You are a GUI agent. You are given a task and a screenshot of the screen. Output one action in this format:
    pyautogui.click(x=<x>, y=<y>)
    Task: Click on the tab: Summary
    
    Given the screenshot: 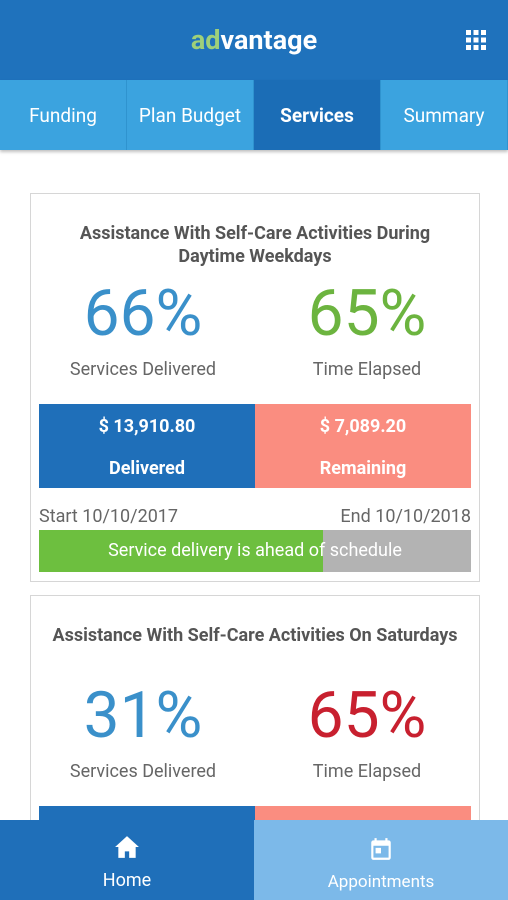 What is the action you would take?
    pyautogui.click(x=444, y=115)
    